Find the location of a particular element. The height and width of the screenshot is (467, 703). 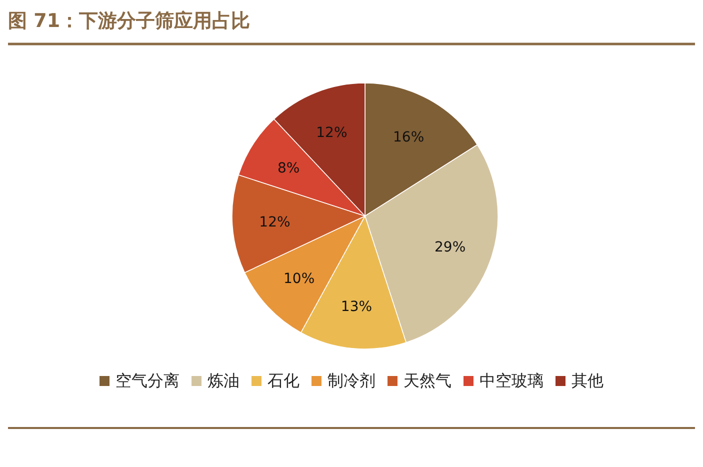

data-label: 13% is located at coordinates (356, 307).